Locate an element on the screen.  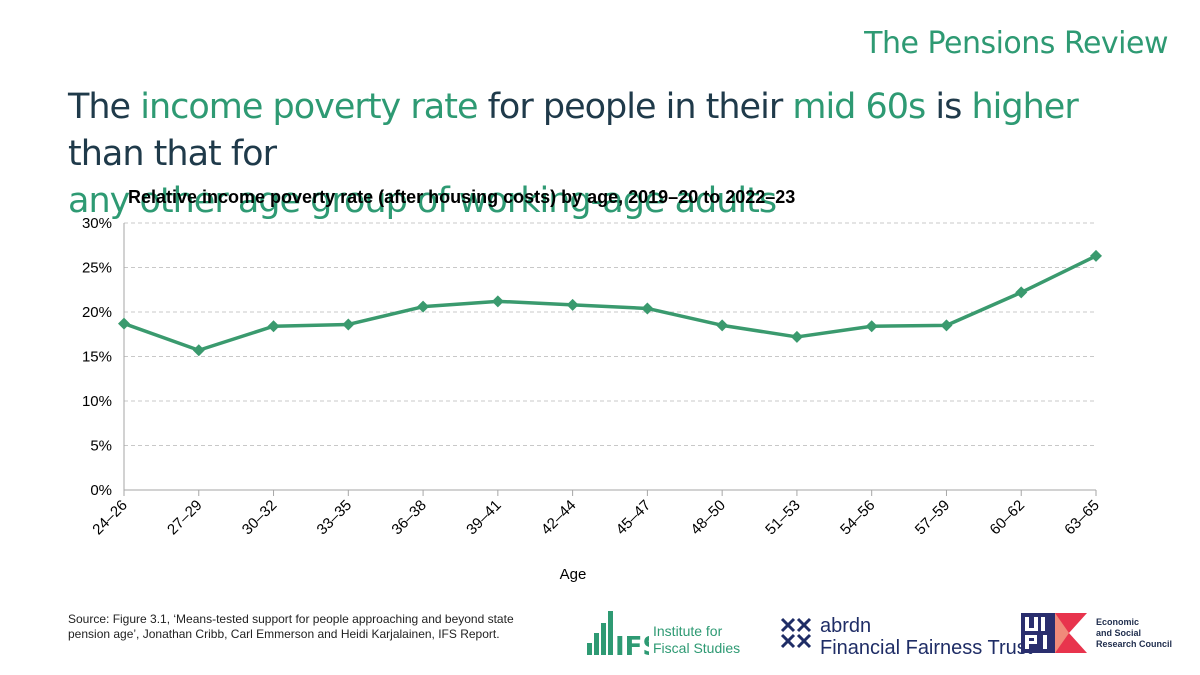
x-tick-label: 60–62 is located at coordinates (1008, 518).